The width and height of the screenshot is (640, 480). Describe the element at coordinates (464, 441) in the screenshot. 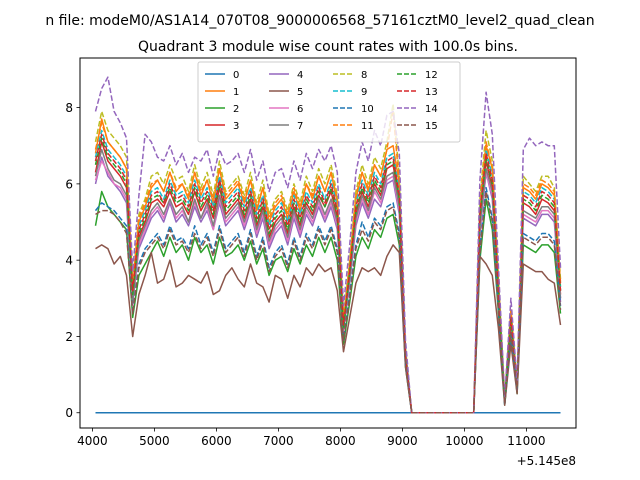

I see `x-tick-label: 10000` at that location.